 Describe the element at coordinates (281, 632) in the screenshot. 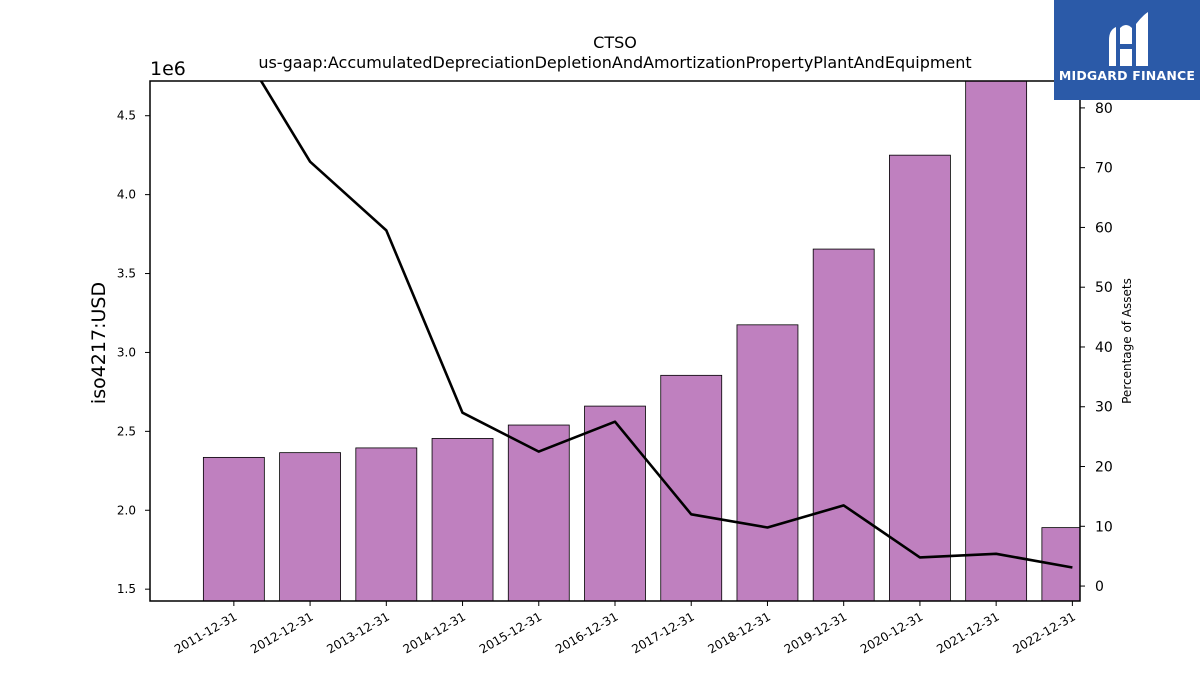

I see `x-tick-label: 2012-12-31` at that location.